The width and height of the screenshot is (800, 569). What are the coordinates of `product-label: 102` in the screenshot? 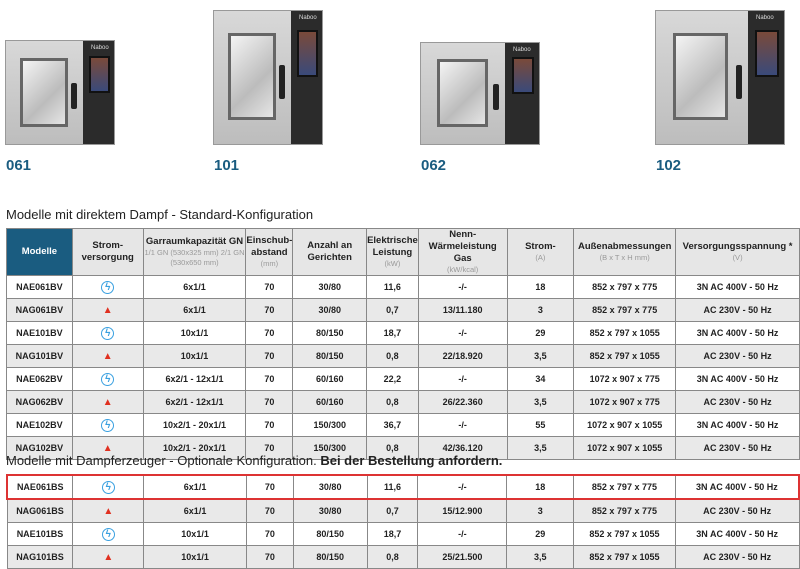 It's located at (669, 165).